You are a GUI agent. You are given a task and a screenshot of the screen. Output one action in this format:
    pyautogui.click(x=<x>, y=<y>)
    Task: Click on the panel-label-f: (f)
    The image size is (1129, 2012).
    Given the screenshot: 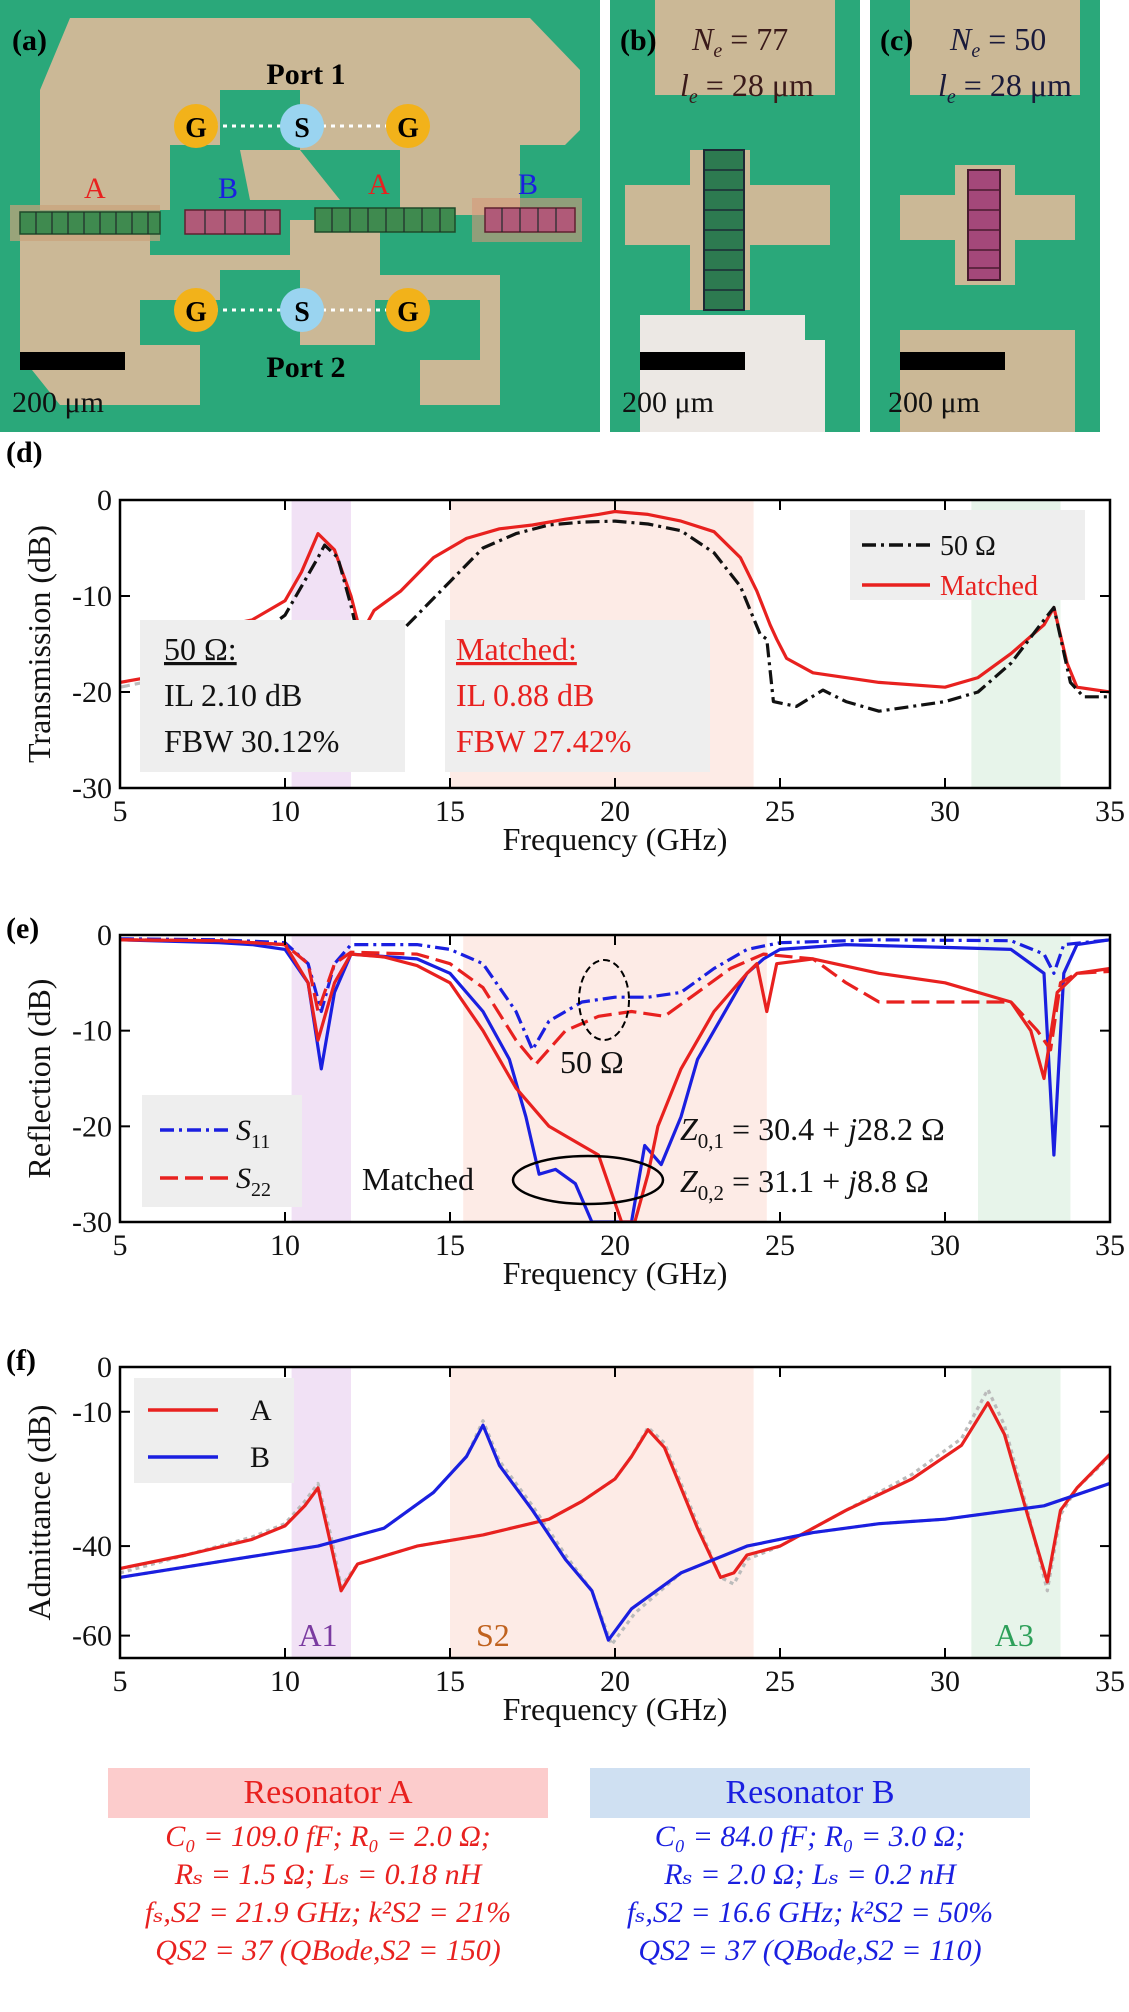 What is the action you would take?
    pyautogui.click(x=21, y=1360)
    